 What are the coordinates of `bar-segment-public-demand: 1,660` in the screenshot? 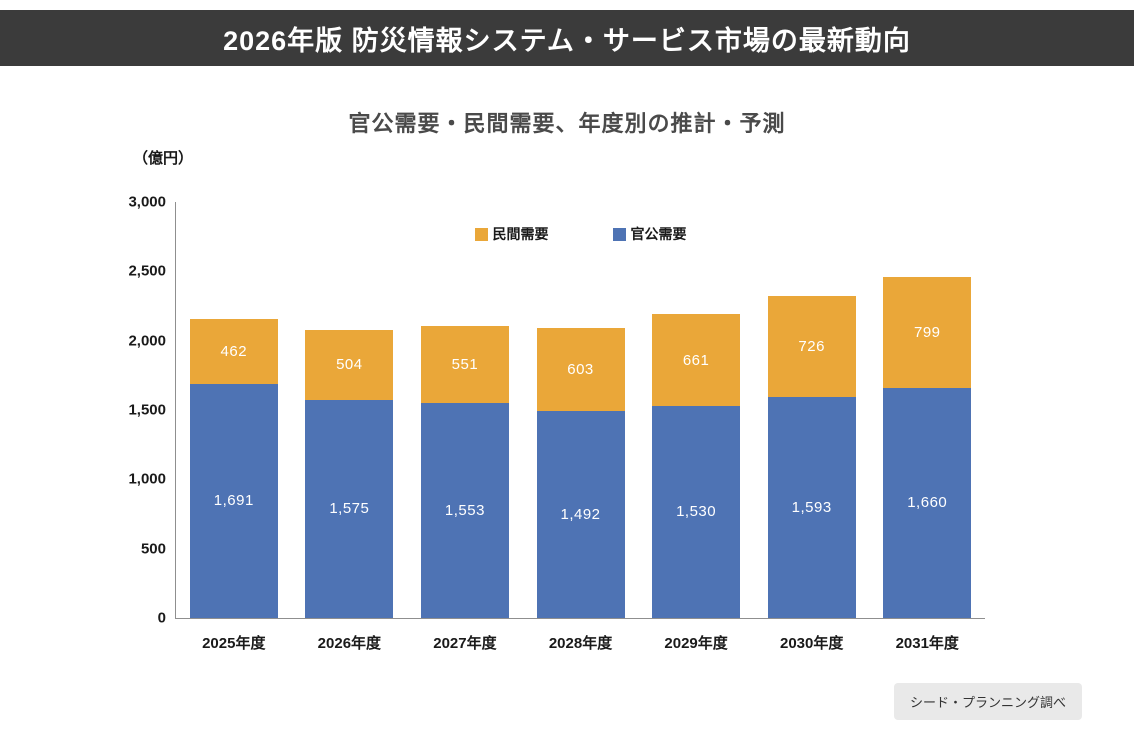 It's located at (927, 502).